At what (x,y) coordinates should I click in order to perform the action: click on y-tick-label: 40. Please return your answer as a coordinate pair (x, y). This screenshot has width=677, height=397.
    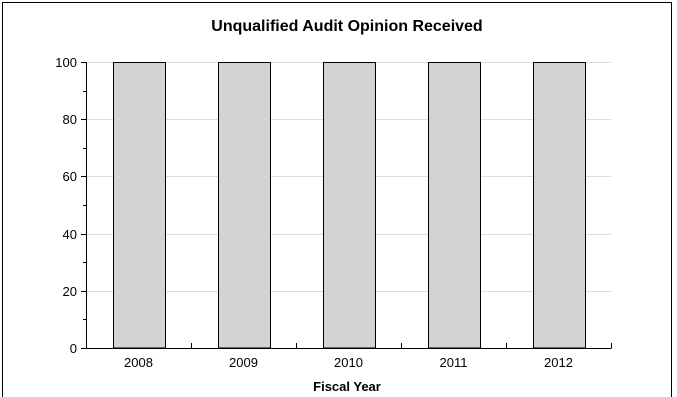
    Looking at the image, I should click on (70, 234).